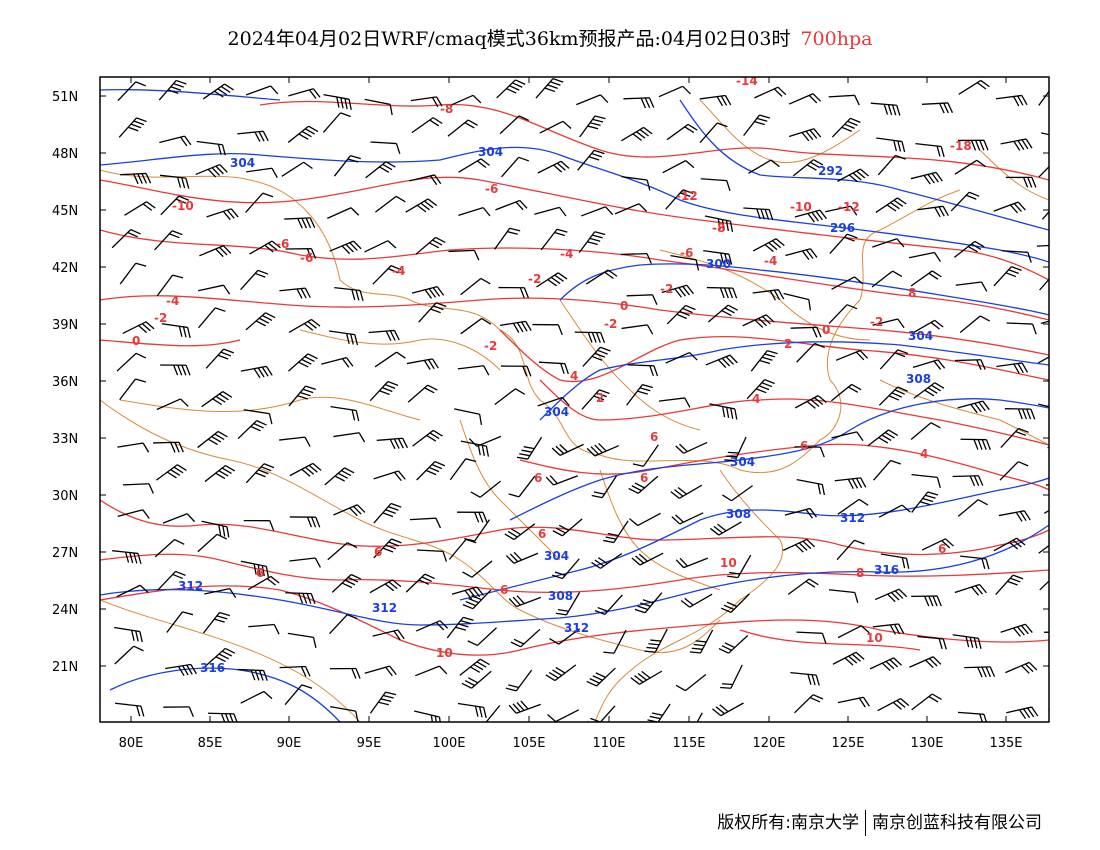  What do you see at coordinates (1005, 743) in the screenshot?
I see `lon-label: 135E` at bounding box center [1005, 743].